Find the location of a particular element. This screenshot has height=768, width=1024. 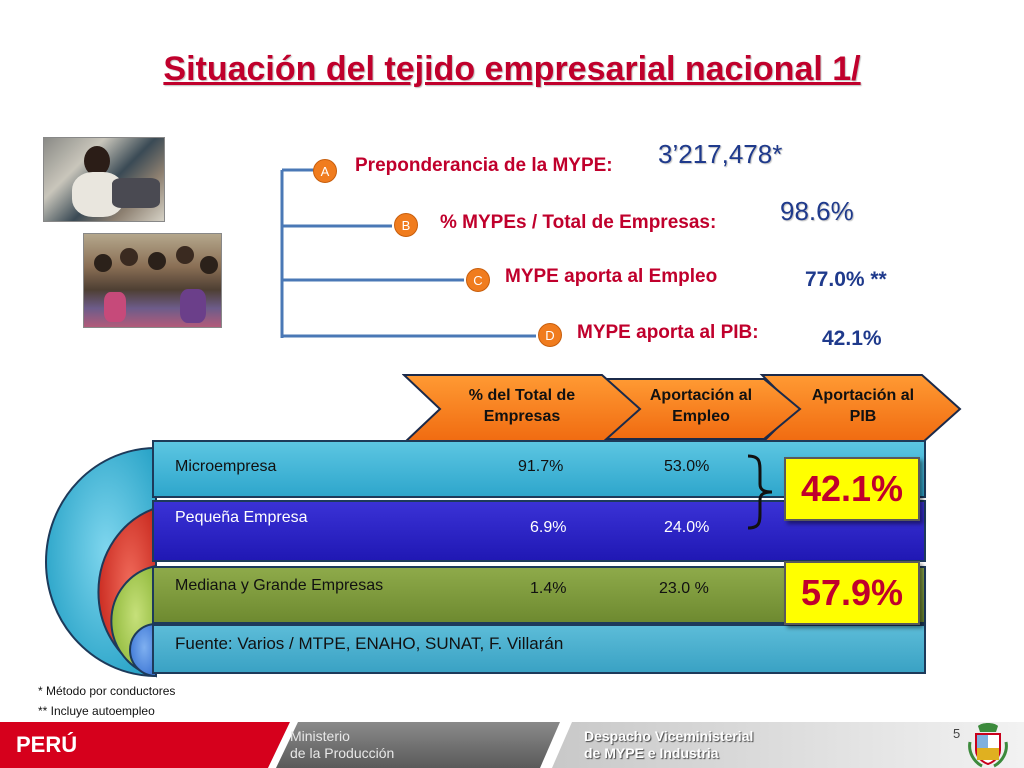

row-source is located at coordinates (539, 649).